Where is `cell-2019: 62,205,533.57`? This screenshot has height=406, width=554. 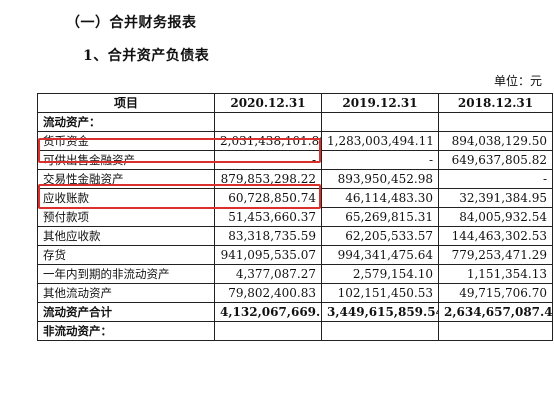 cell-2019: 62,205,533.57 is located at coordinates (380, 236).